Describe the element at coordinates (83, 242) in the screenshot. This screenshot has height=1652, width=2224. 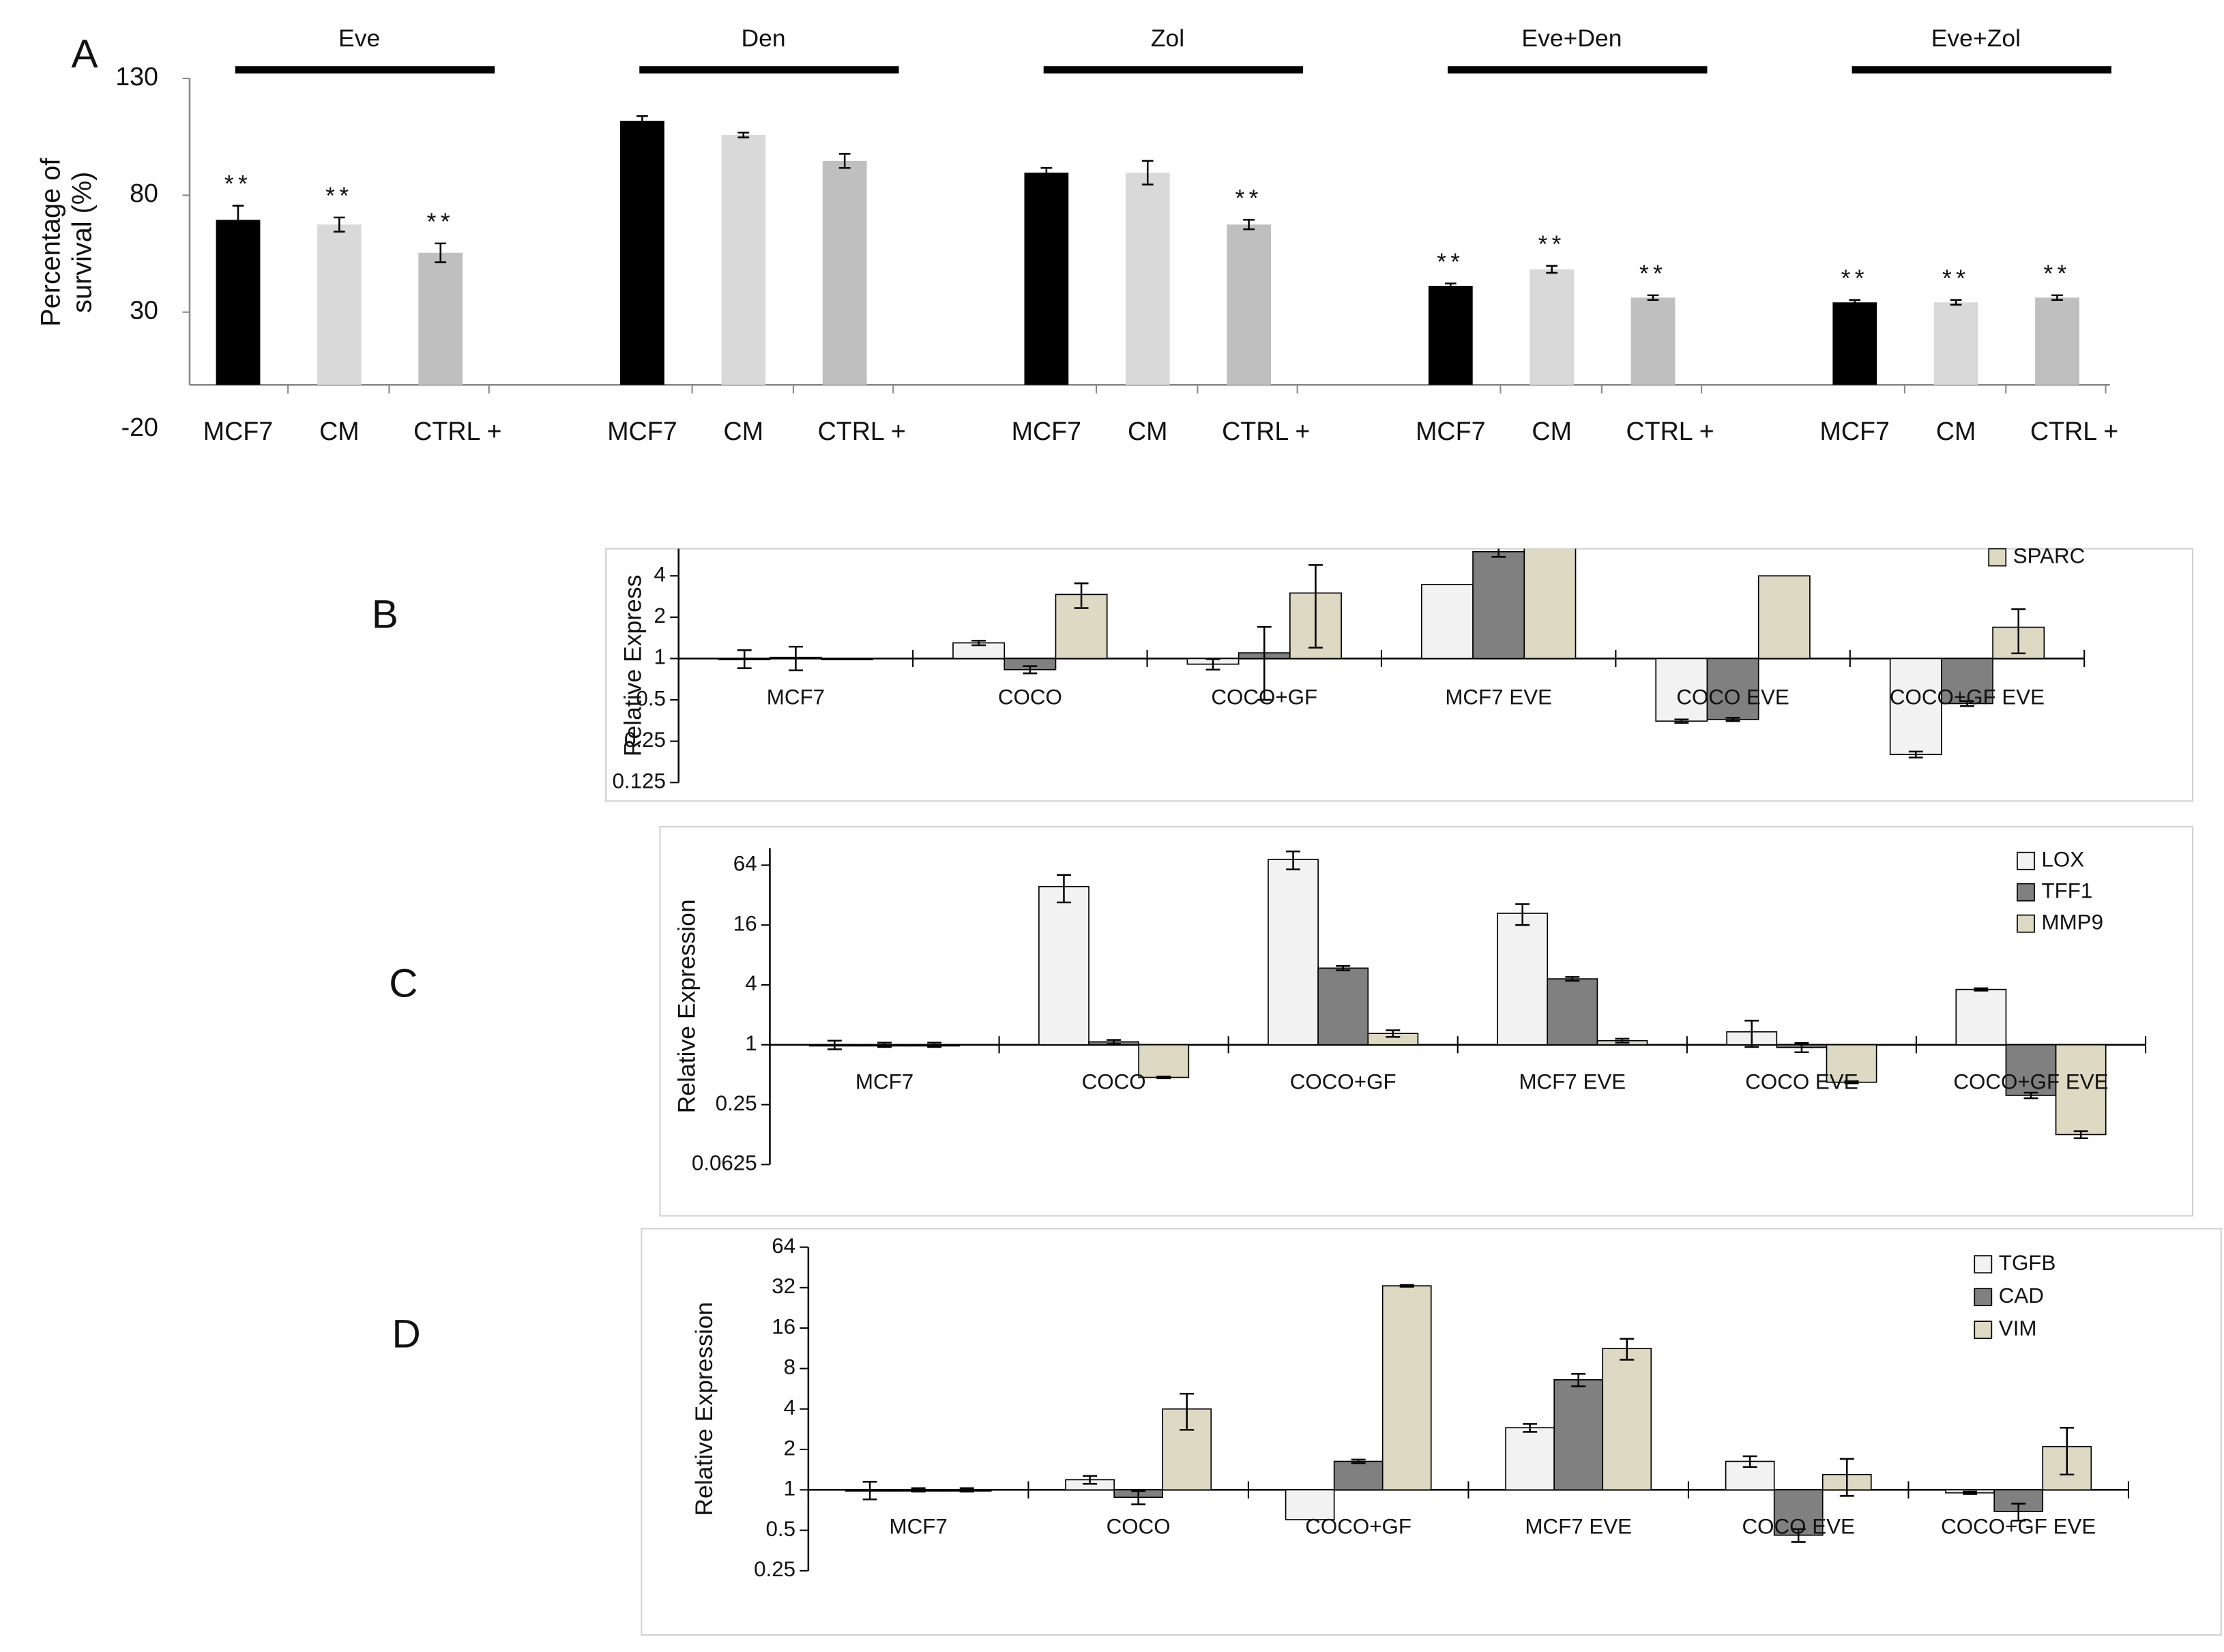
I see `y-axis-label-line: survival (%)` at that location.